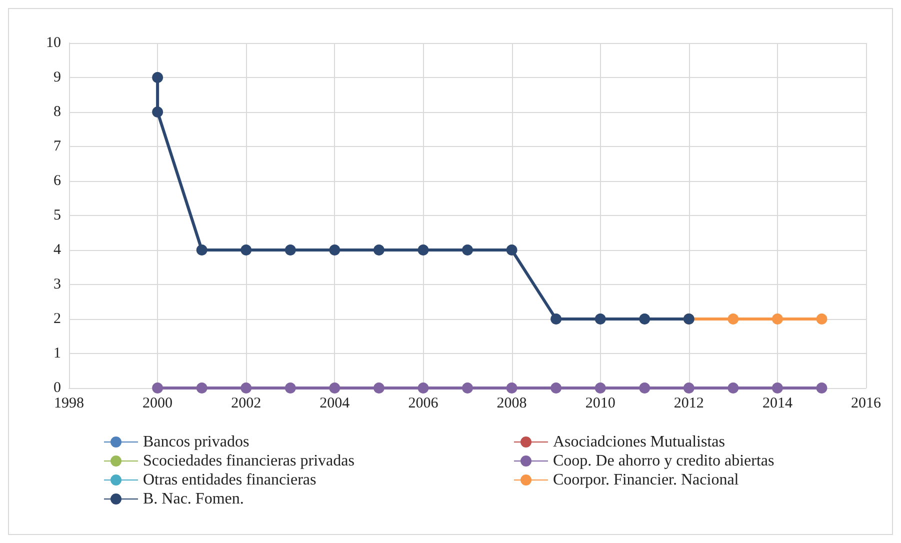  I want to click on y-tick-label: 9, so click(57, 78).